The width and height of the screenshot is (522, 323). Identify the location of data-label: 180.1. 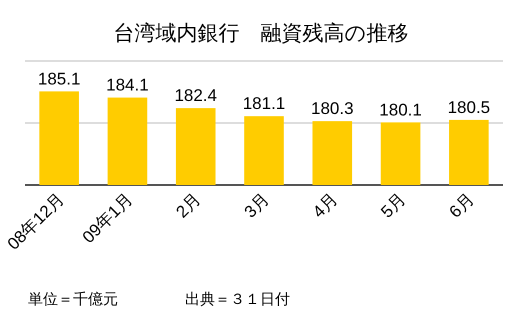
(400, 110).